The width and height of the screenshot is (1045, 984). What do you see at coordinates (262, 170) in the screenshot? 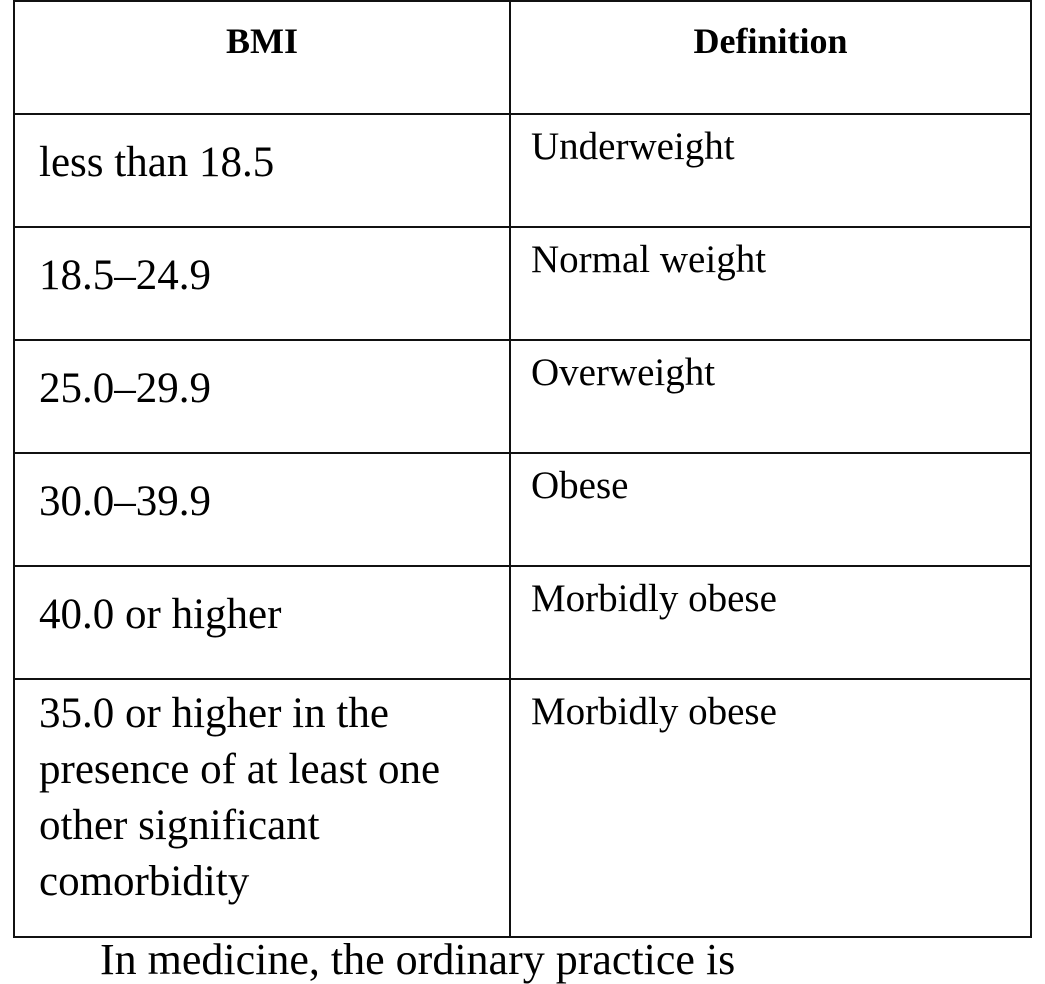
I see `bmi-cell: less than 18.5` at bounding box center [262, 170].